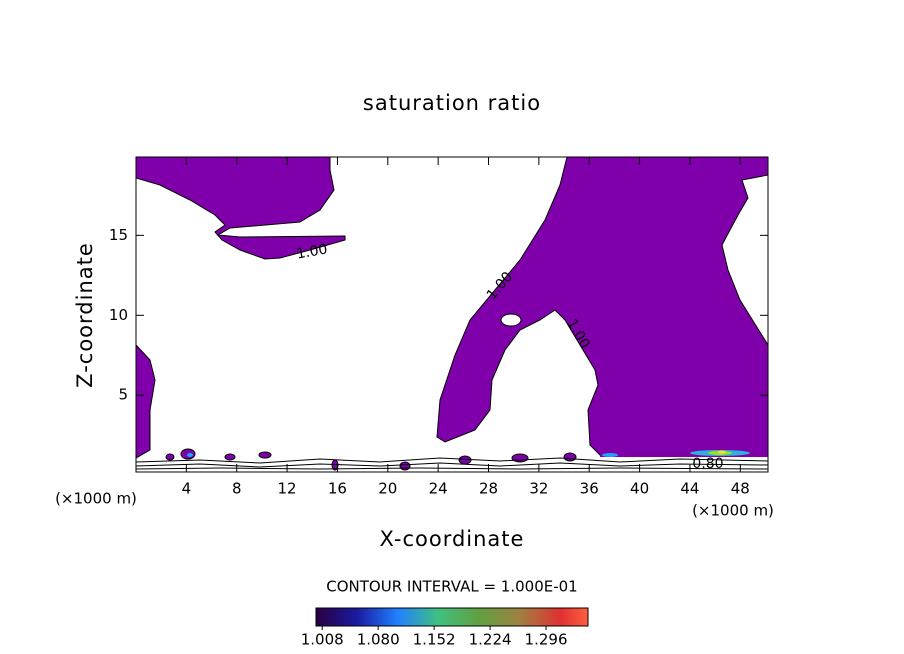 The image size is (904, 654). Describe the element at coordinates (322, 640) in the screenshot. I see `colorbar-tick-label: 1.008` at that location.